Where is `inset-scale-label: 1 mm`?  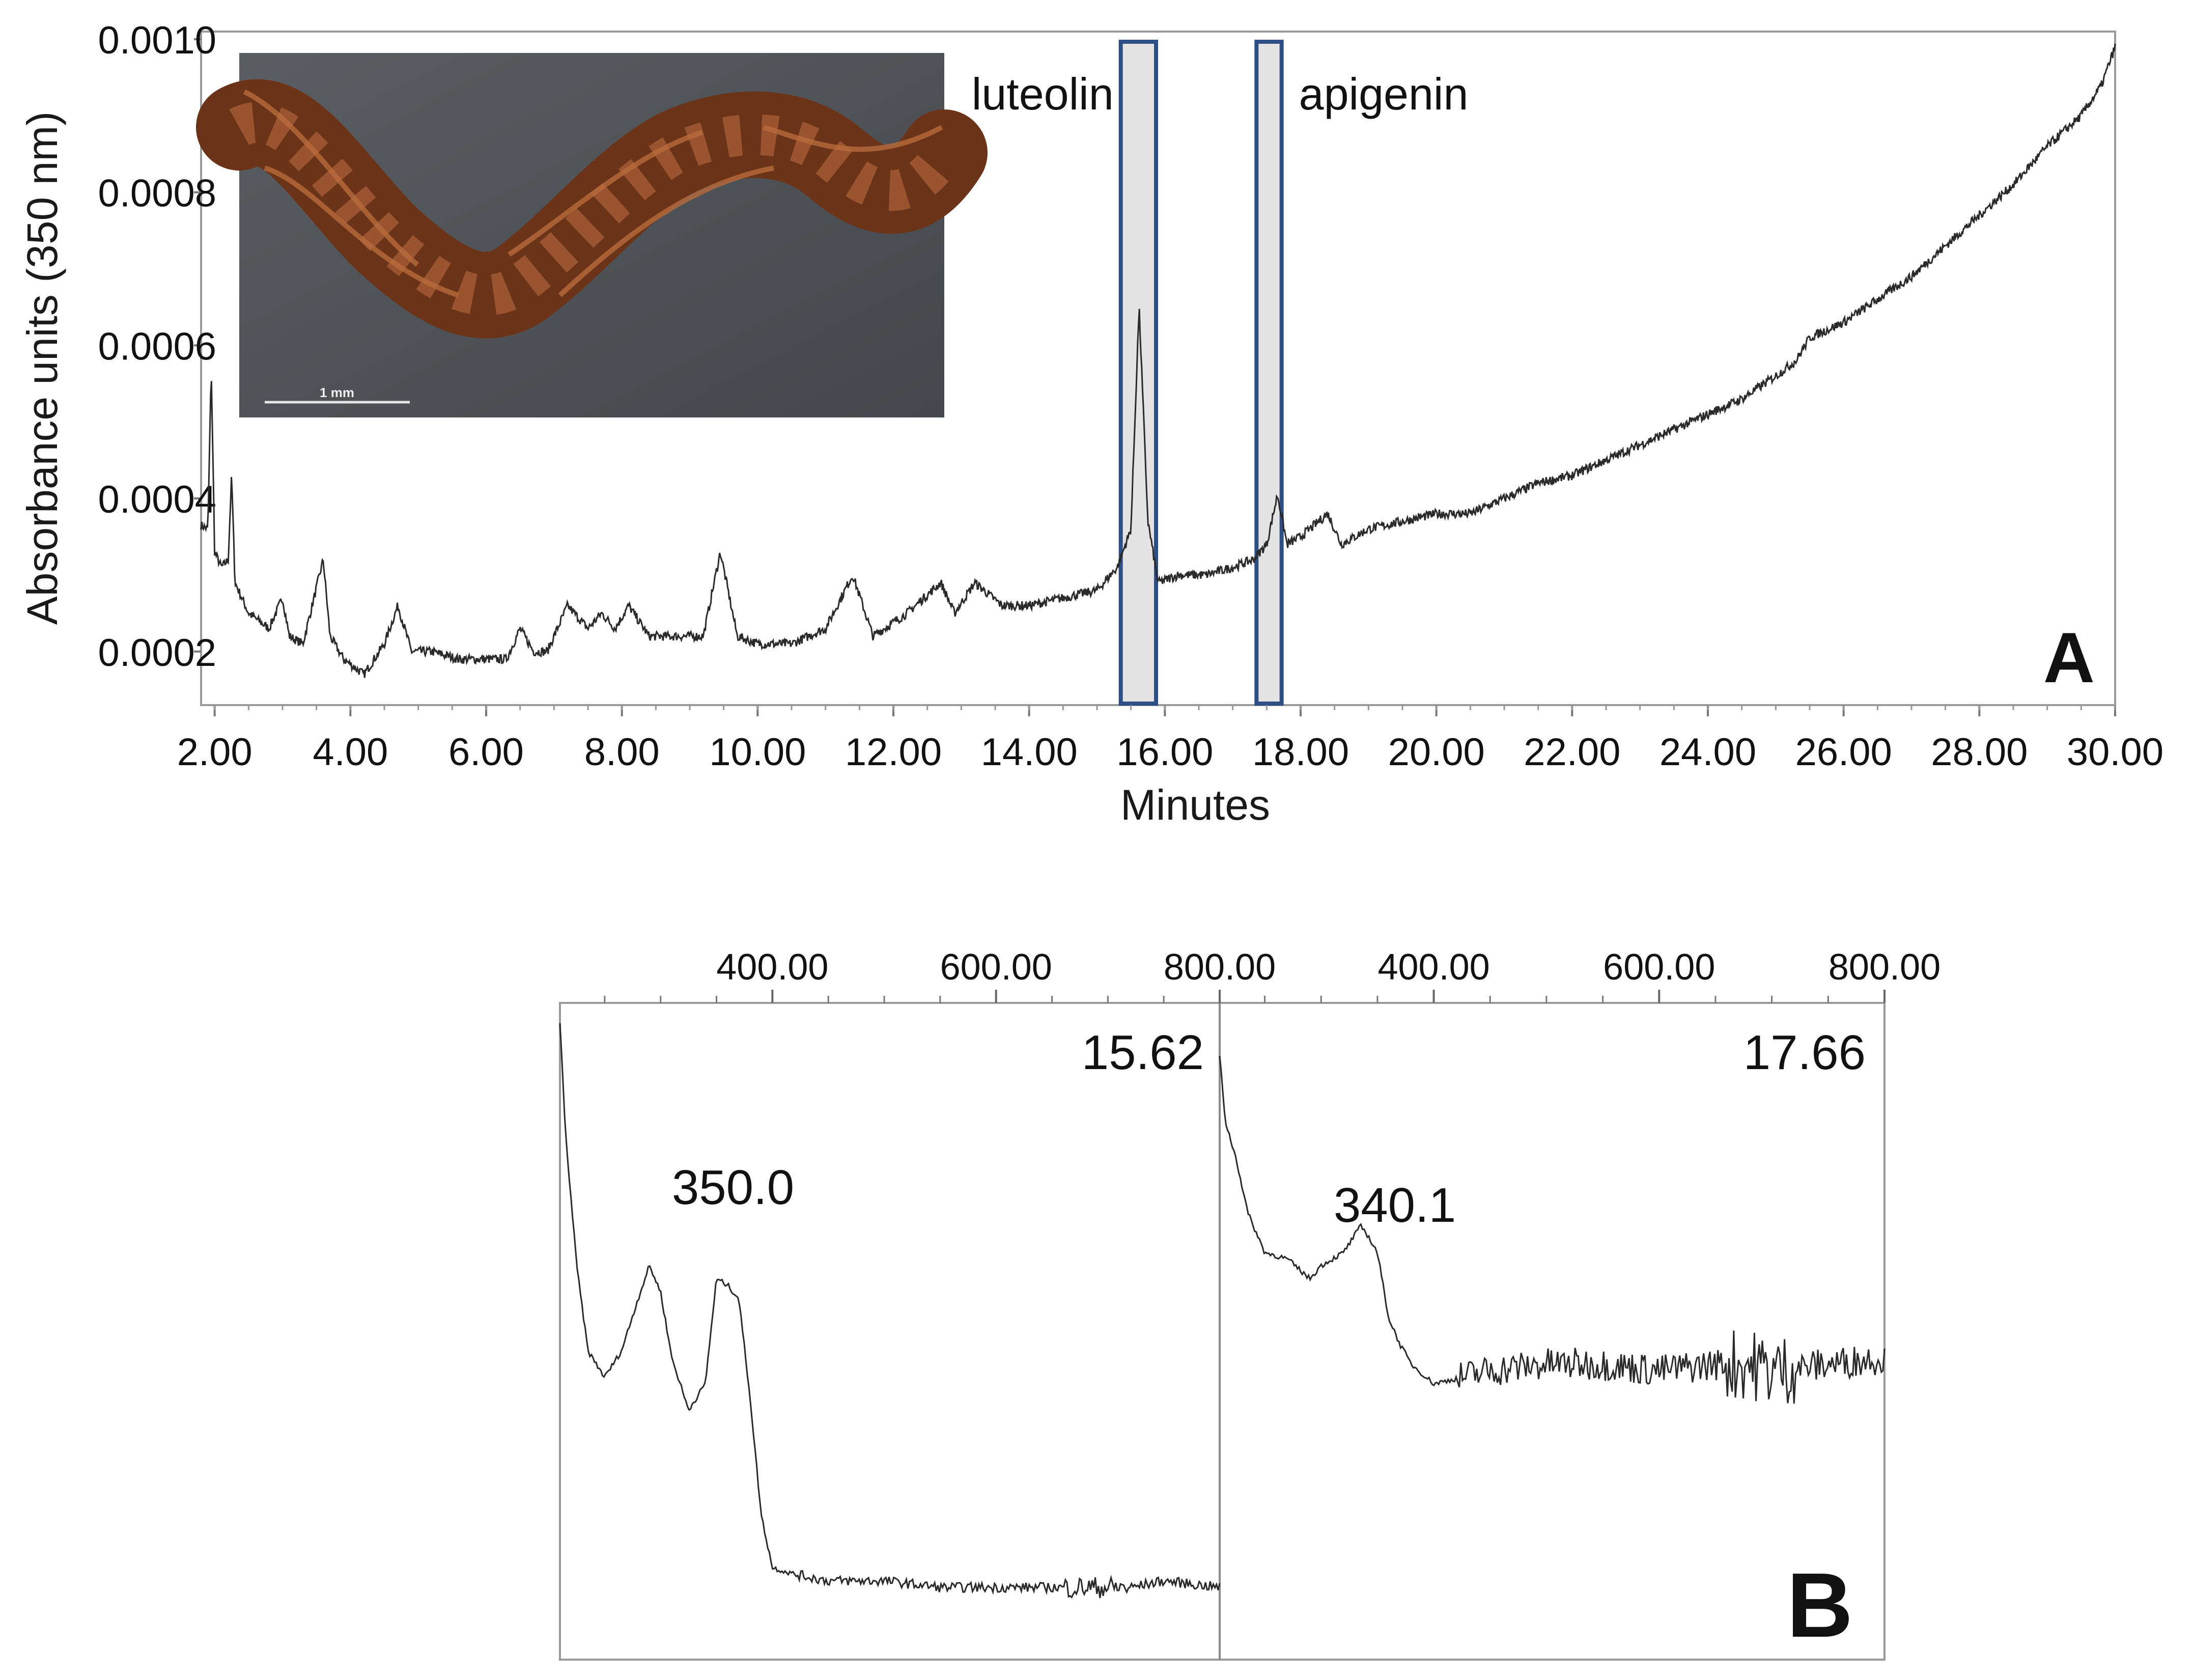 inset-scale-label: 1 mm is located at coordinates (337, 392).